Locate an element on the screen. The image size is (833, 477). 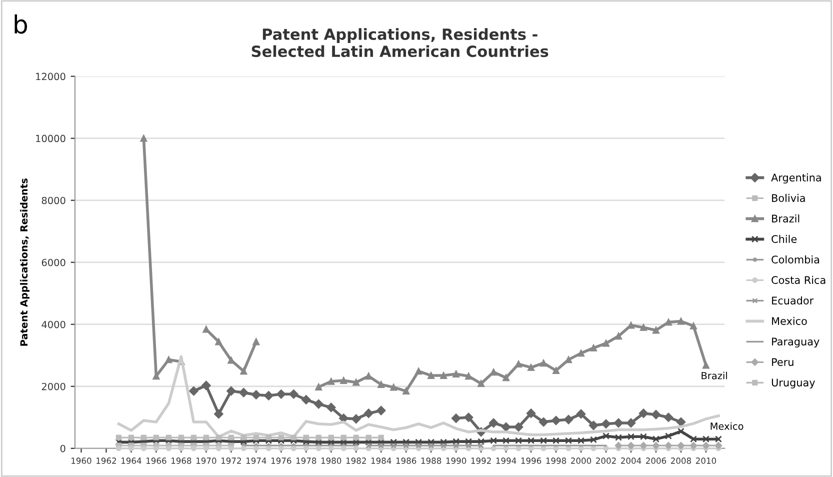
x-tick-label: 1986 is located at coordinates (406, 461).